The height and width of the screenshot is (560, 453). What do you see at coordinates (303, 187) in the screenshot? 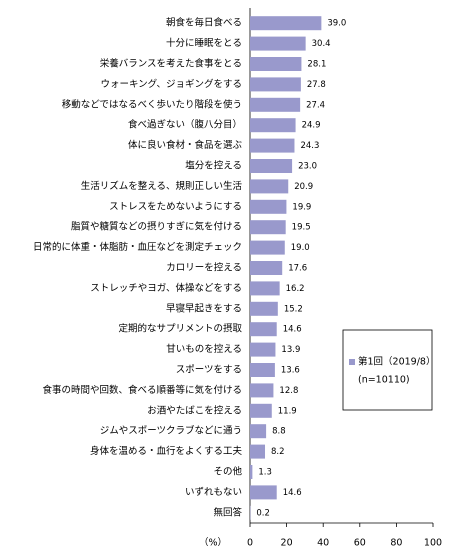
I see `value-label: 20.9` at bounding box center [303, 187].